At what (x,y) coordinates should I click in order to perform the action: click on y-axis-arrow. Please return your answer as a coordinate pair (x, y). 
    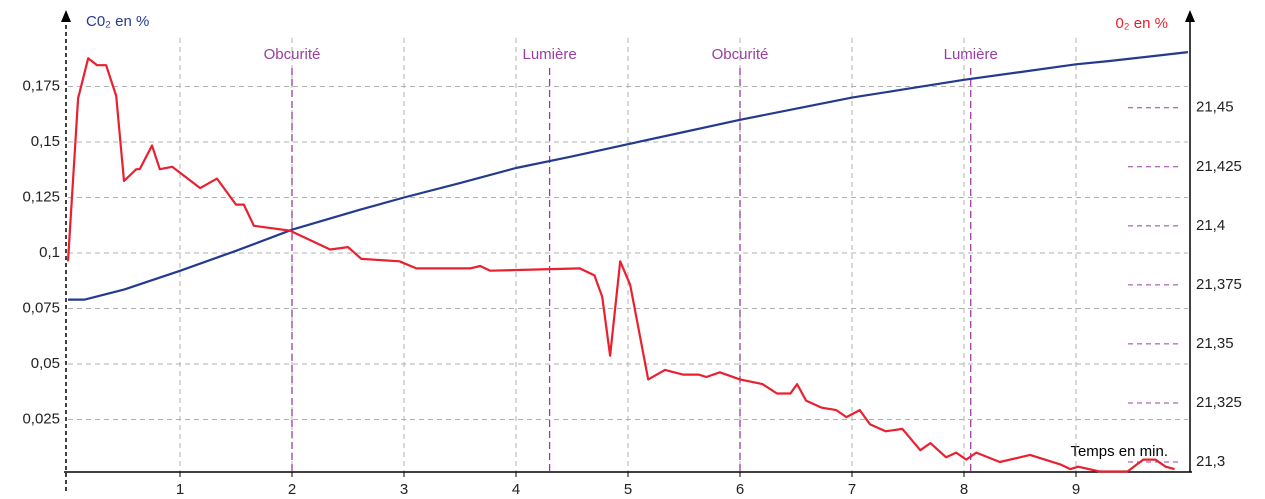
    Looking at the image, I should click on (66, 16).